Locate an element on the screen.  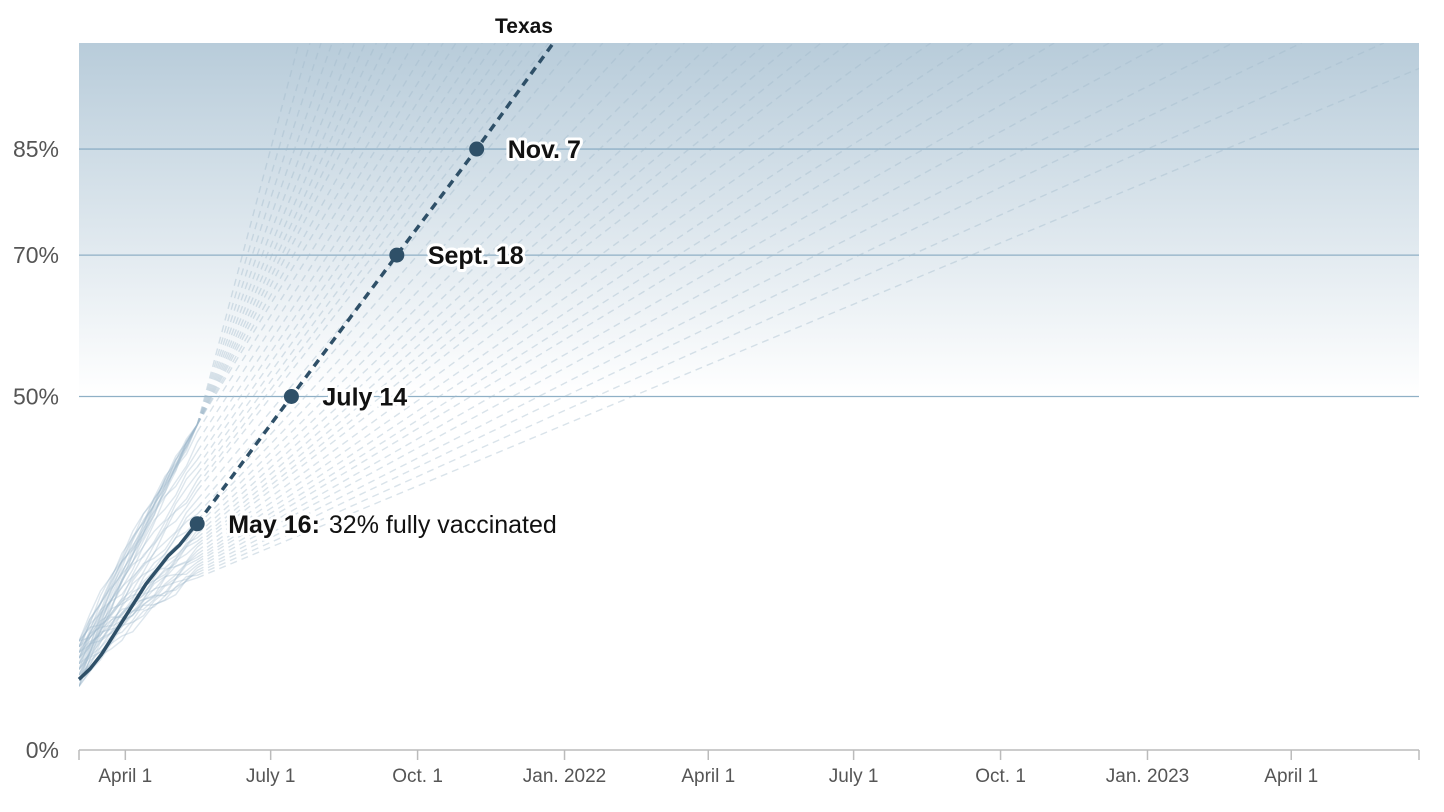
milestone-label: July 14 is located at coordinates (364, 398).